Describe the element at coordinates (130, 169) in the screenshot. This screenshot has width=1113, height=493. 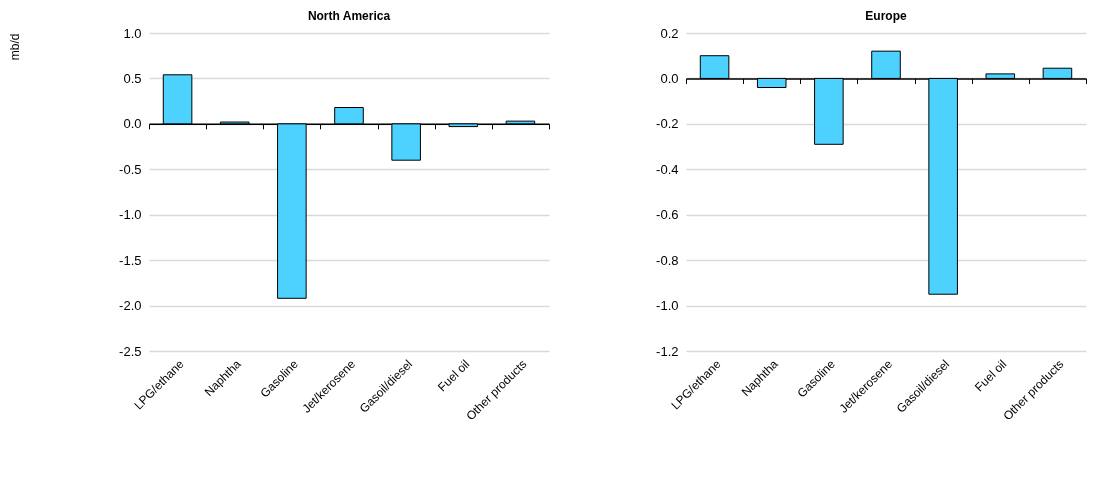
I see `y-tick-label: -0.5` at that location.